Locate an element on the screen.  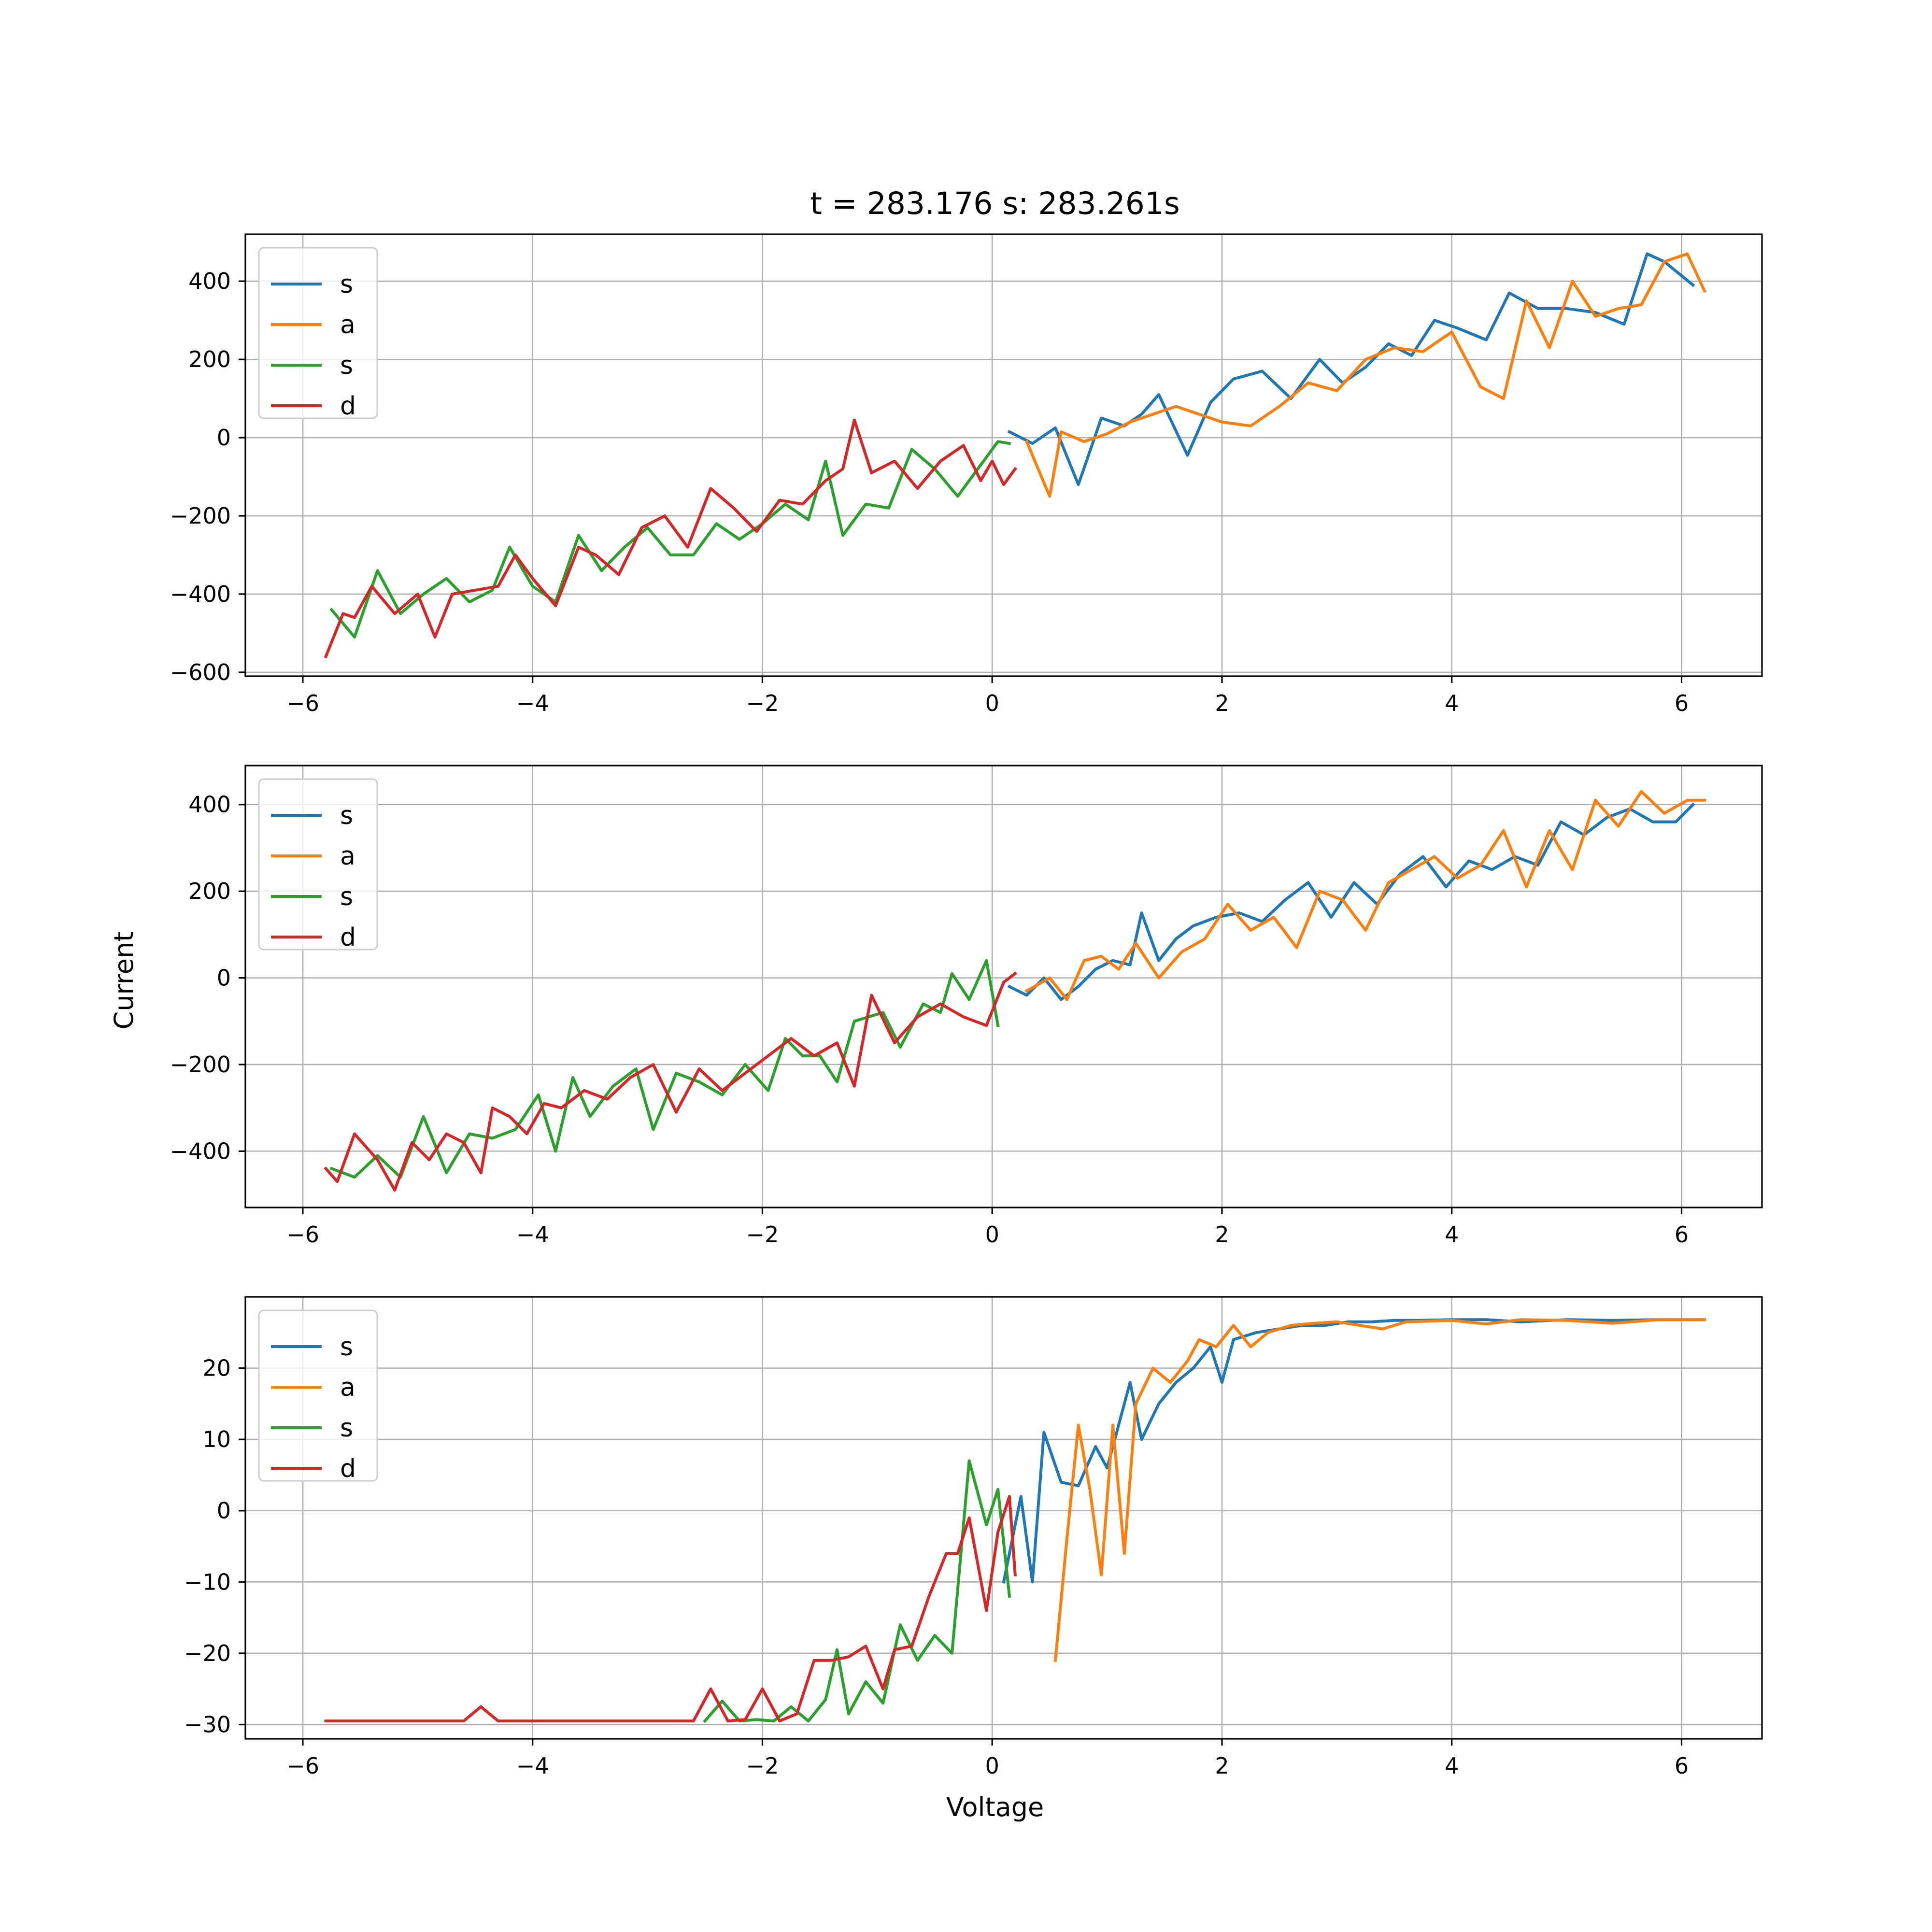
y-tick-label: −20 is located at coordinates (207, 1653).